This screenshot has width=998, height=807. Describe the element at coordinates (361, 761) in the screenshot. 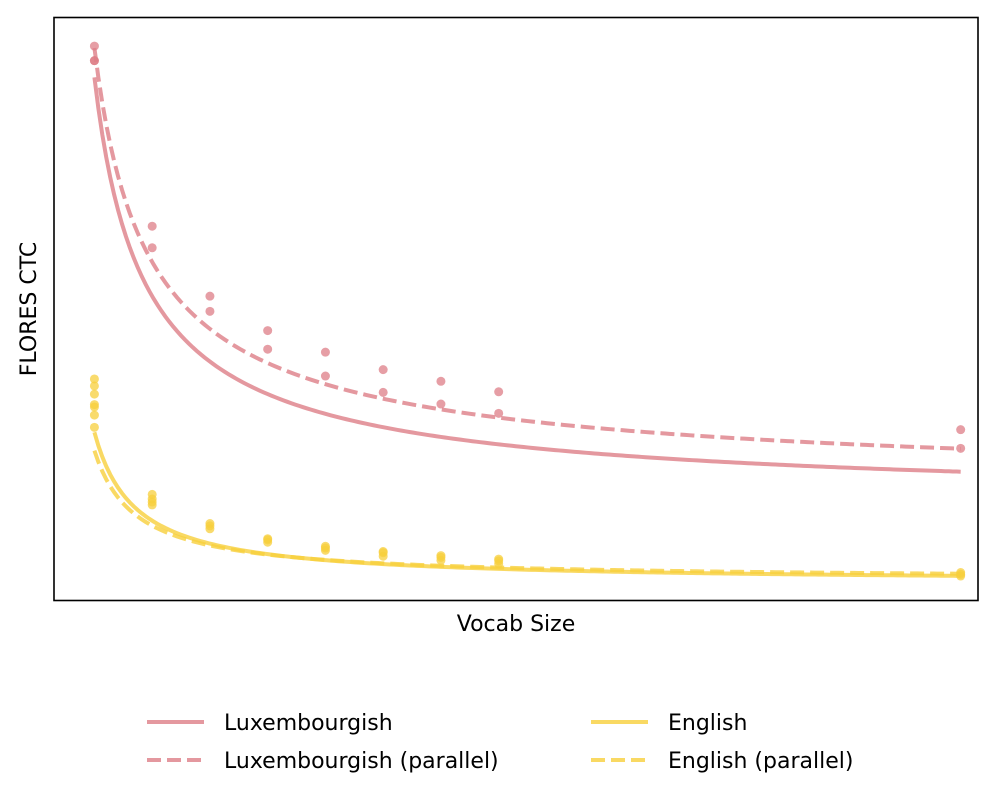

I see `legend-label-luxembourgish-parallel: Luxembourgish (parallel)` at that location.